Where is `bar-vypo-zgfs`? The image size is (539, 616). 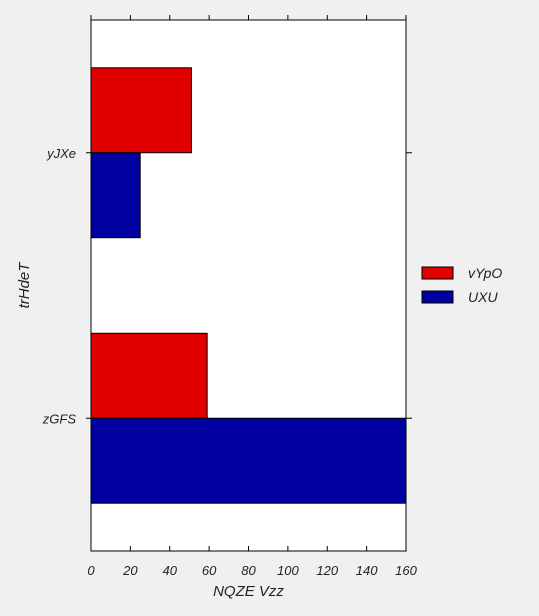
bar-vypo-zgfs is located at coordinates (149, 375).